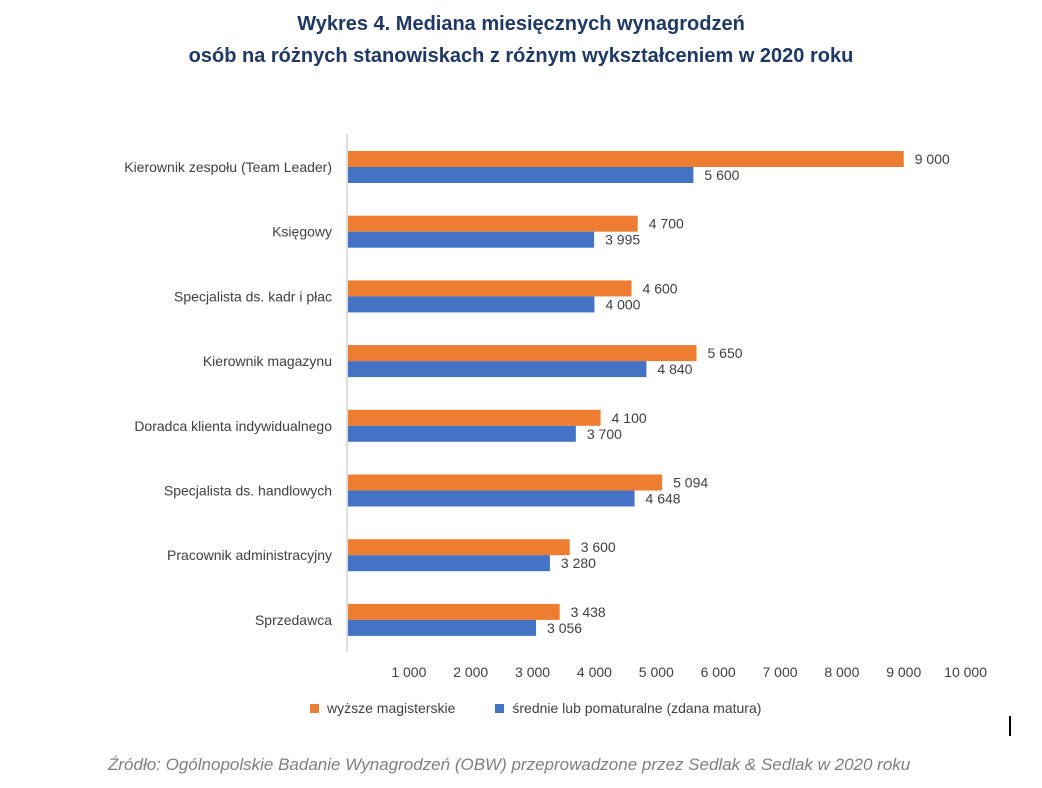 This screenshot has width=1042, height=788. I want to click on legend-item-secondary: średnie lub pomaturalne (zdana matura), so click(628, 708).